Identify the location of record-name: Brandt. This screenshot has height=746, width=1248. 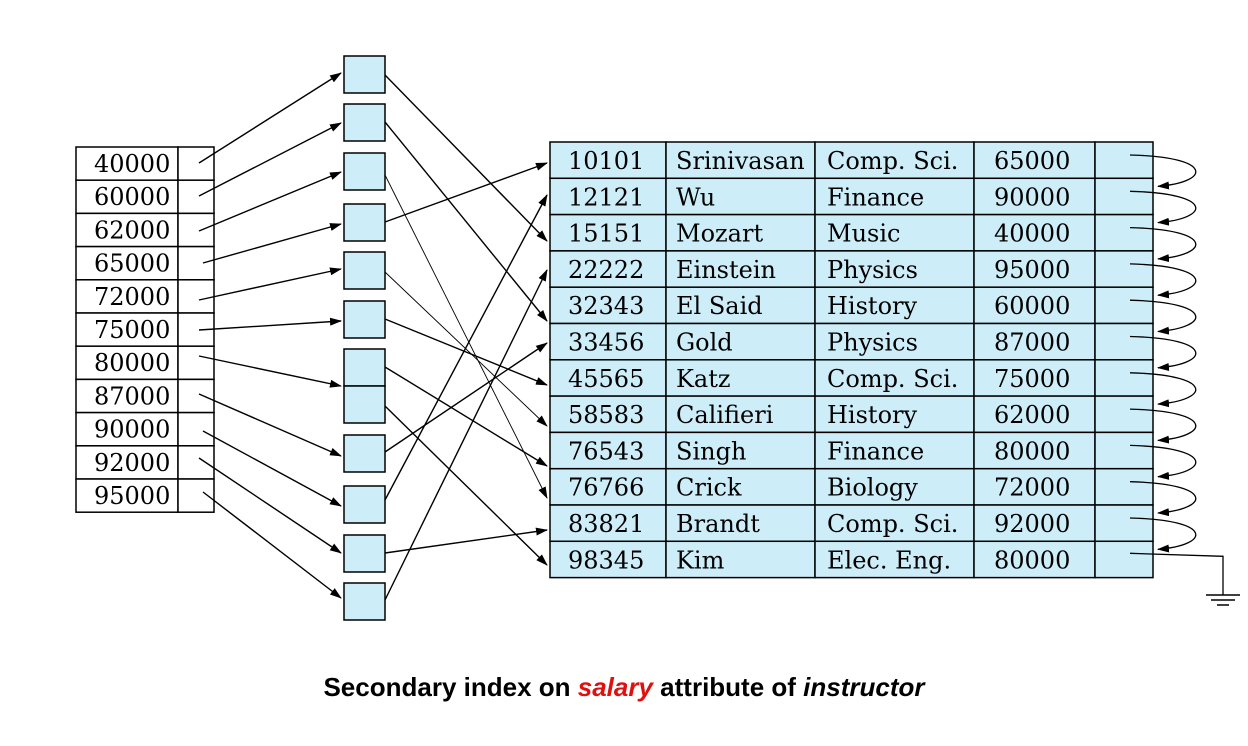
(718, 524).